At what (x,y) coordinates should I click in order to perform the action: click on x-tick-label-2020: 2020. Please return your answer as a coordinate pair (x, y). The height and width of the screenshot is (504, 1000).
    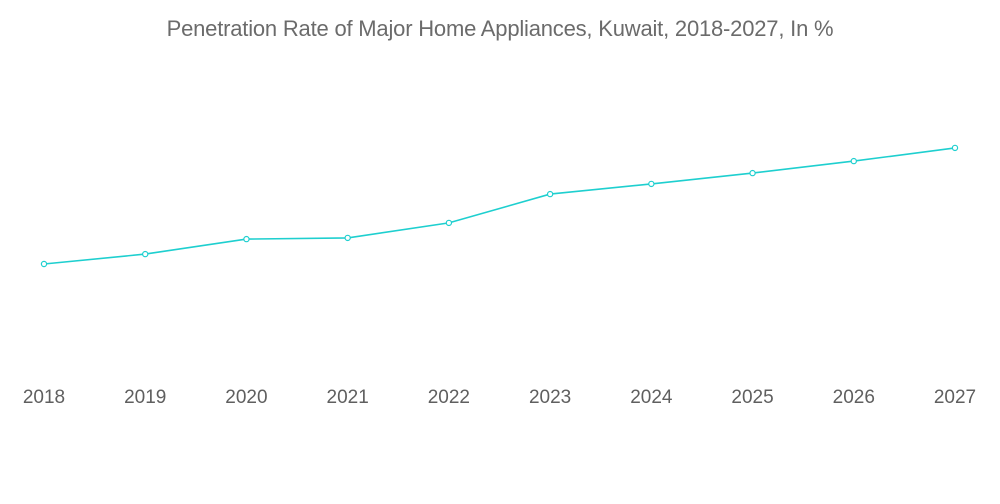
    Looking at the image, I should click on (246, 397).